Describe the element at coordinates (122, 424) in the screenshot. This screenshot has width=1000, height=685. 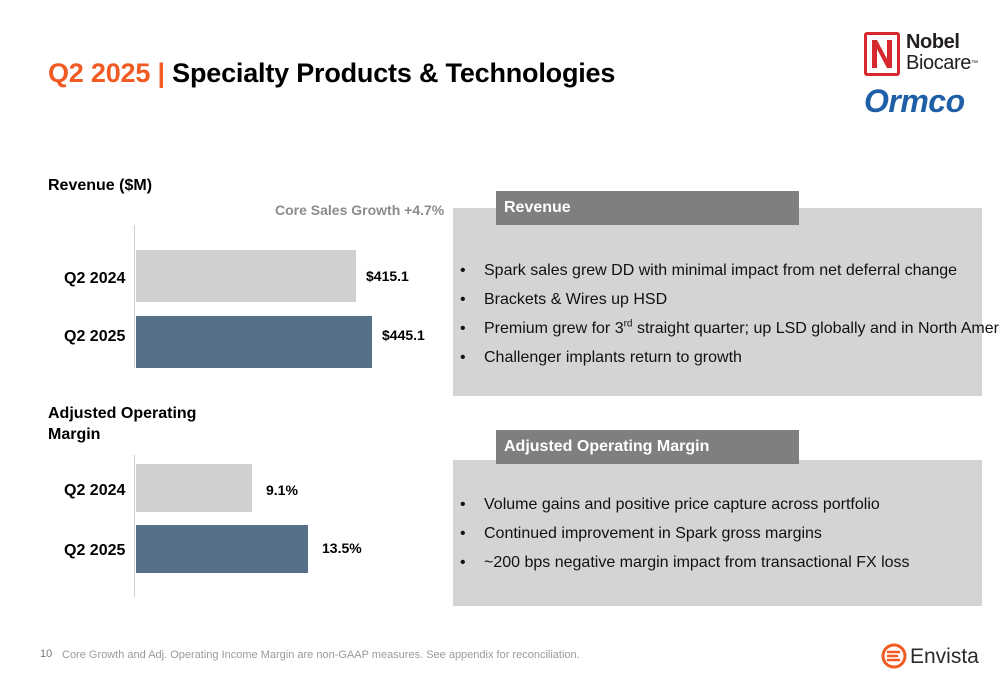
I see `margin-chart-label: Adjusted Operating Margin` at that location.